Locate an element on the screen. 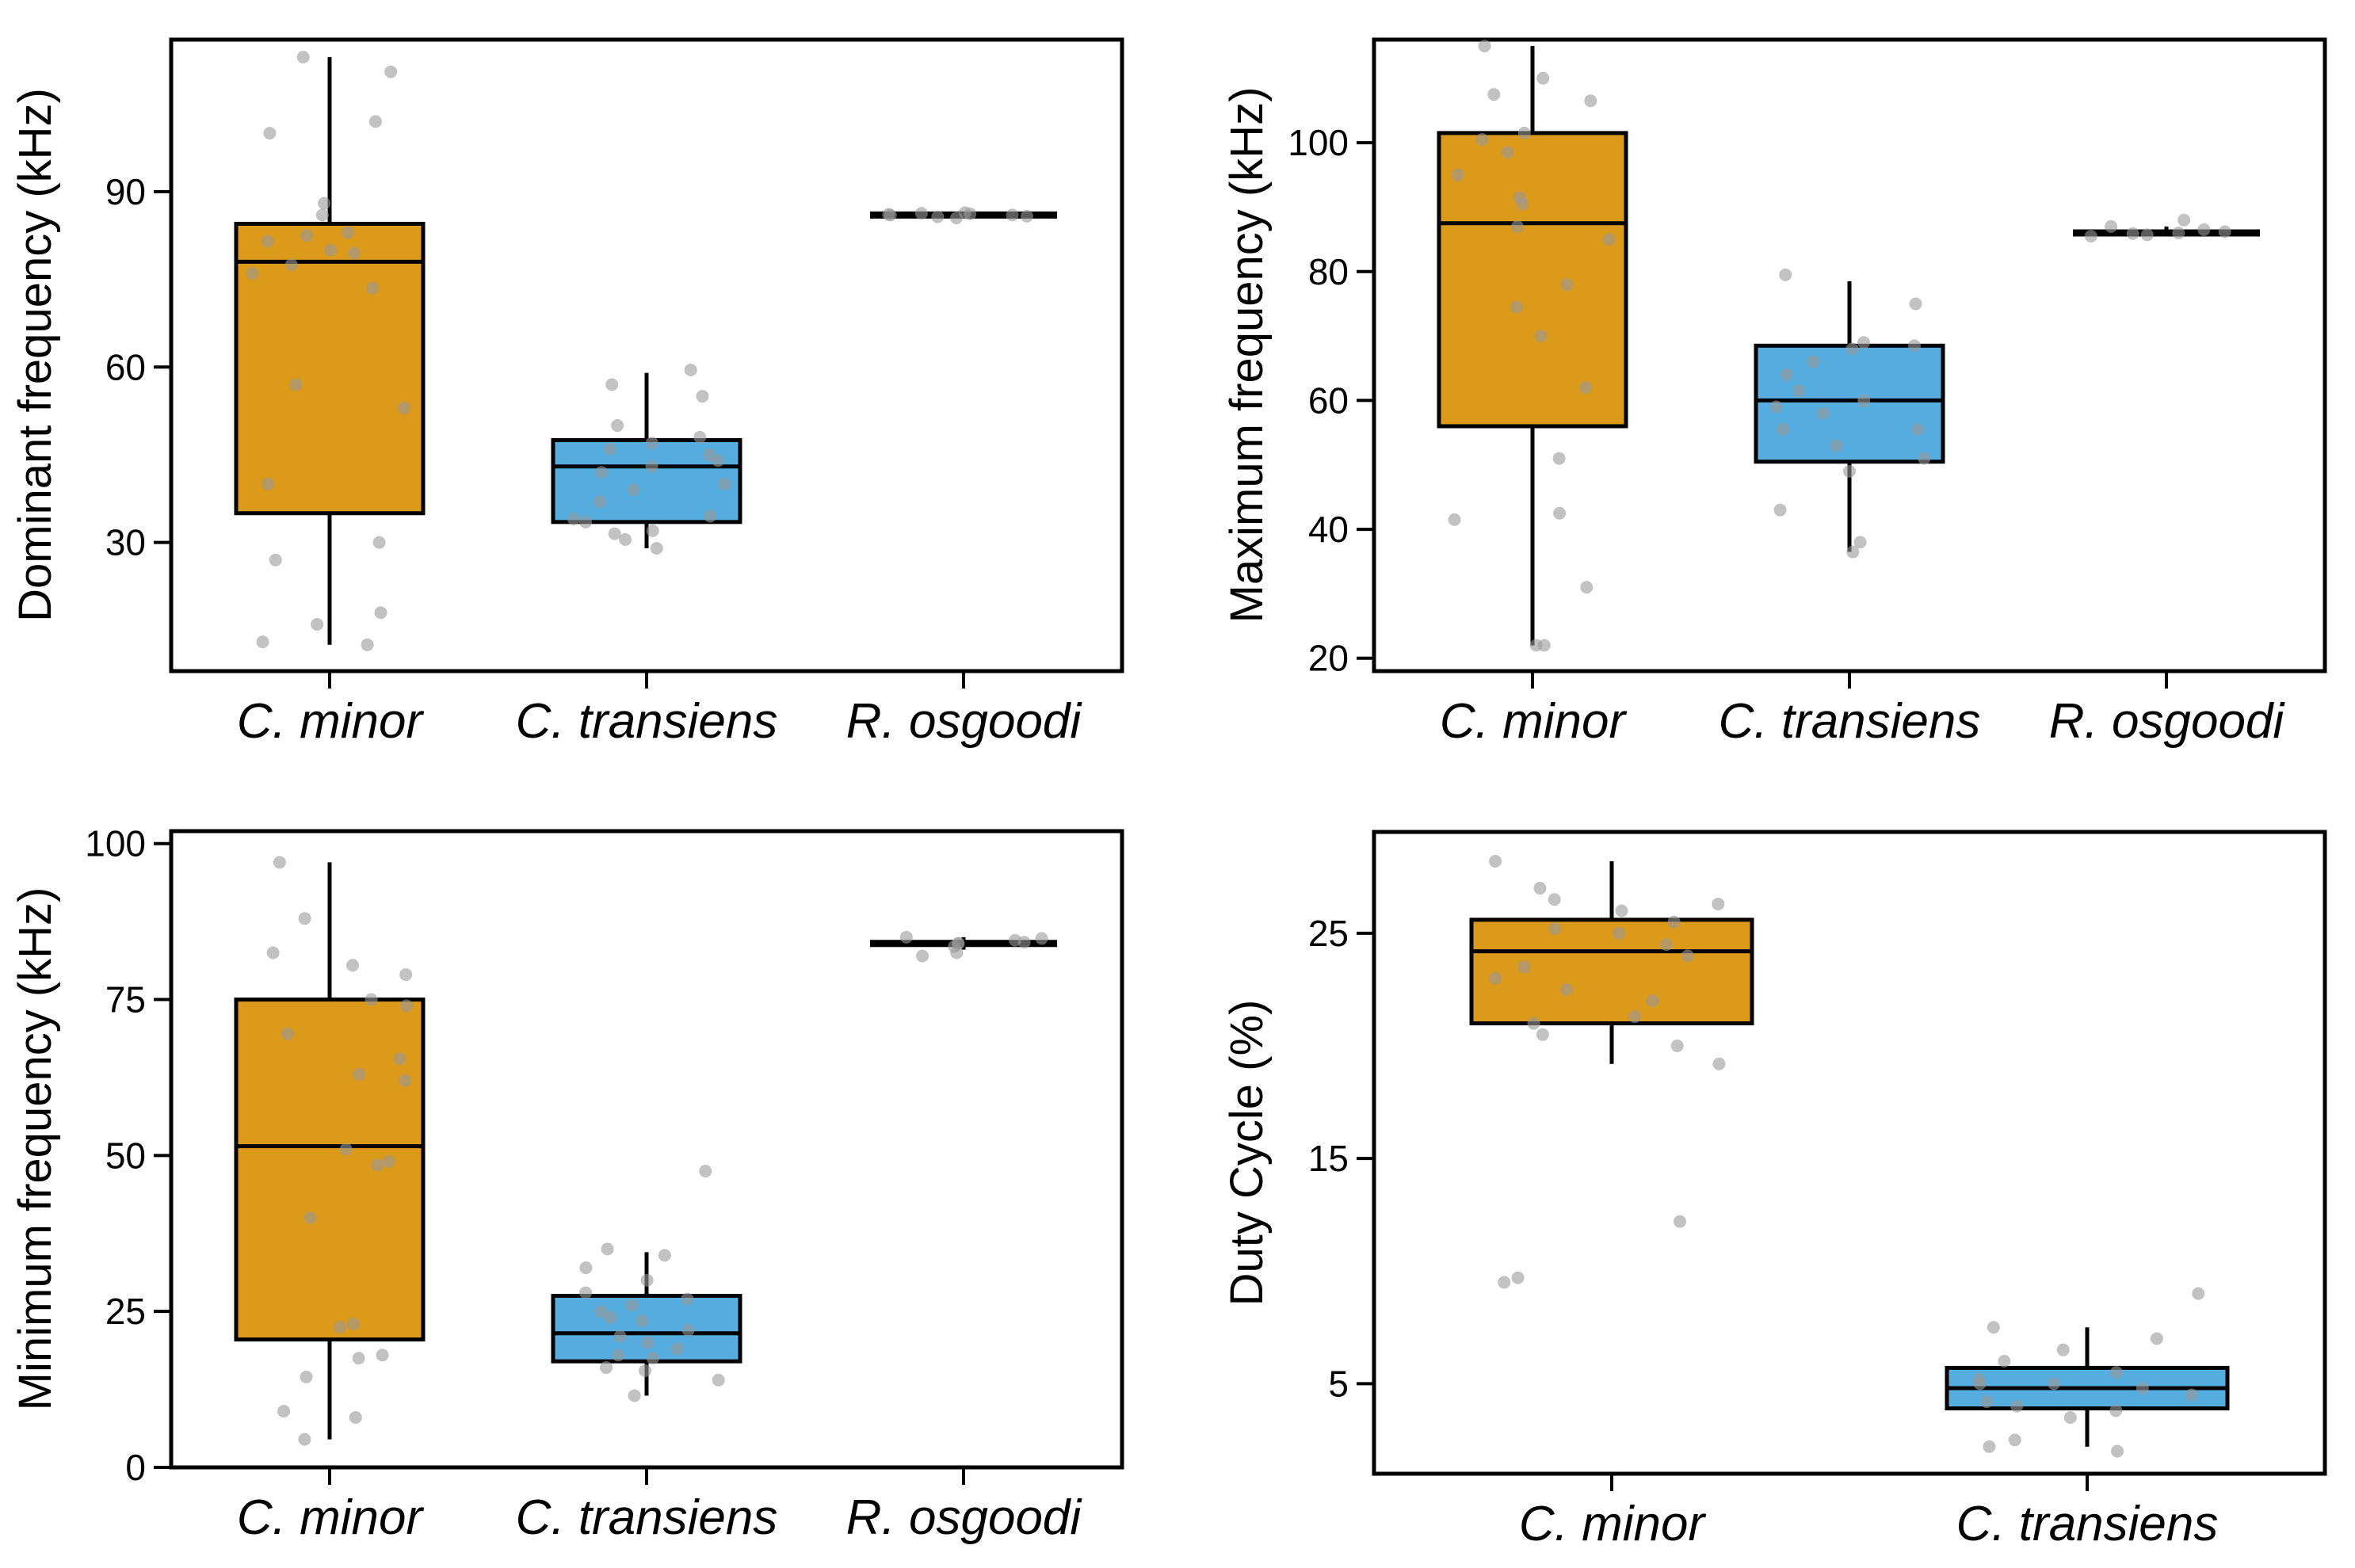 The width and height of the screenshot is (2355, 1568). x-category-label: R. osgoodi is located at coordinates (2167, 721).